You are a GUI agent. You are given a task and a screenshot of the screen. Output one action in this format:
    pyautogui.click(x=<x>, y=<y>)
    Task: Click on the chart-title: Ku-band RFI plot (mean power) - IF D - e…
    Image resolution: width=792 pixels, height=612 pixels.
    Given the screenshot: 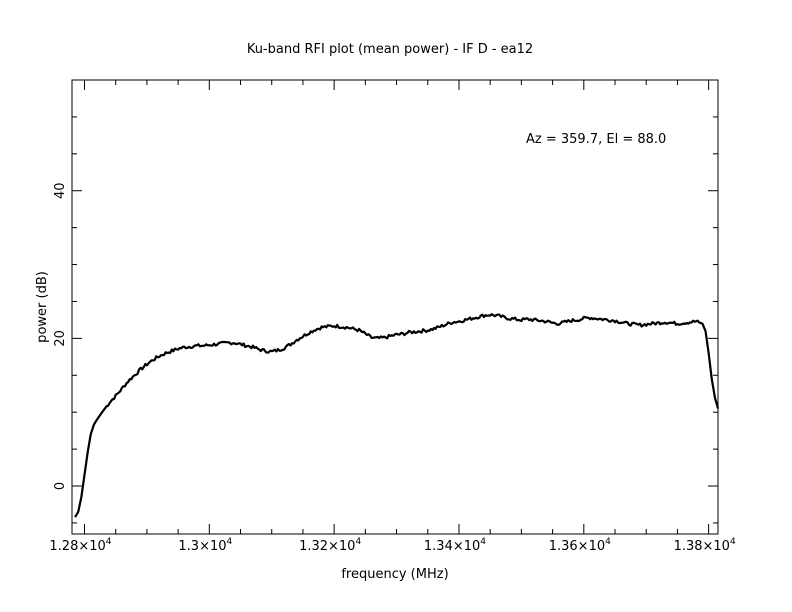 What is the action you would take?
    pyautogui.click(x=390, y=49)
    